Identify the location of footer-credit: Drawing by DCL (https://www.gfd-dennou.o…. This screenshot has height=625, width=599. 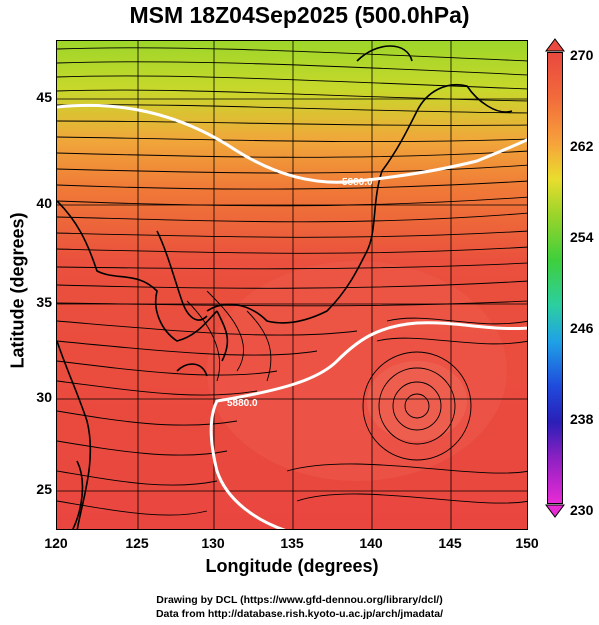
(299, 600).